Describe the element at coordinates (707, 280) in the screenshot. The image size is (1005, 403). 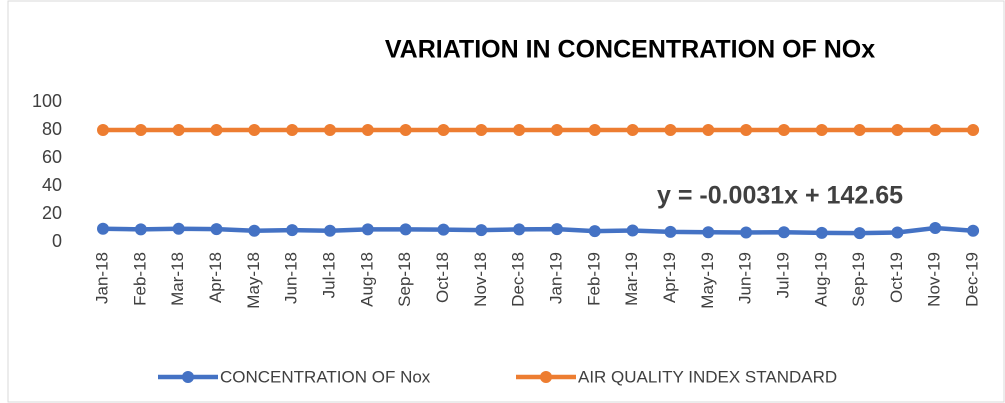
I see `x-tick-label: May-19` at that location.